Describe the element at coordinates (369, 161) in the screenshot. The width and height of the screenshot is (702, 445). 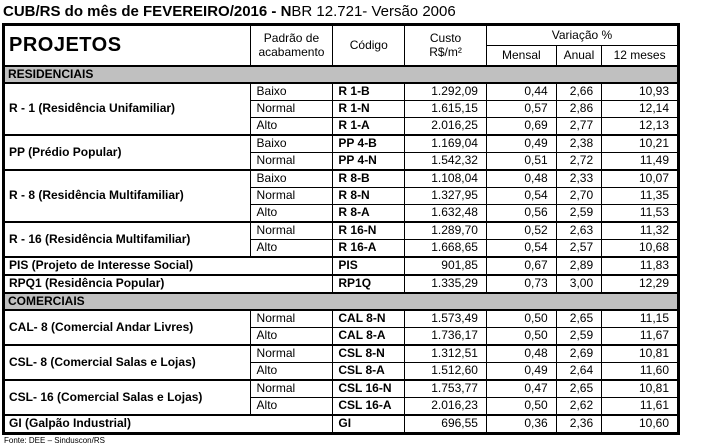
I see `code-value: PP 4-N` at that location.